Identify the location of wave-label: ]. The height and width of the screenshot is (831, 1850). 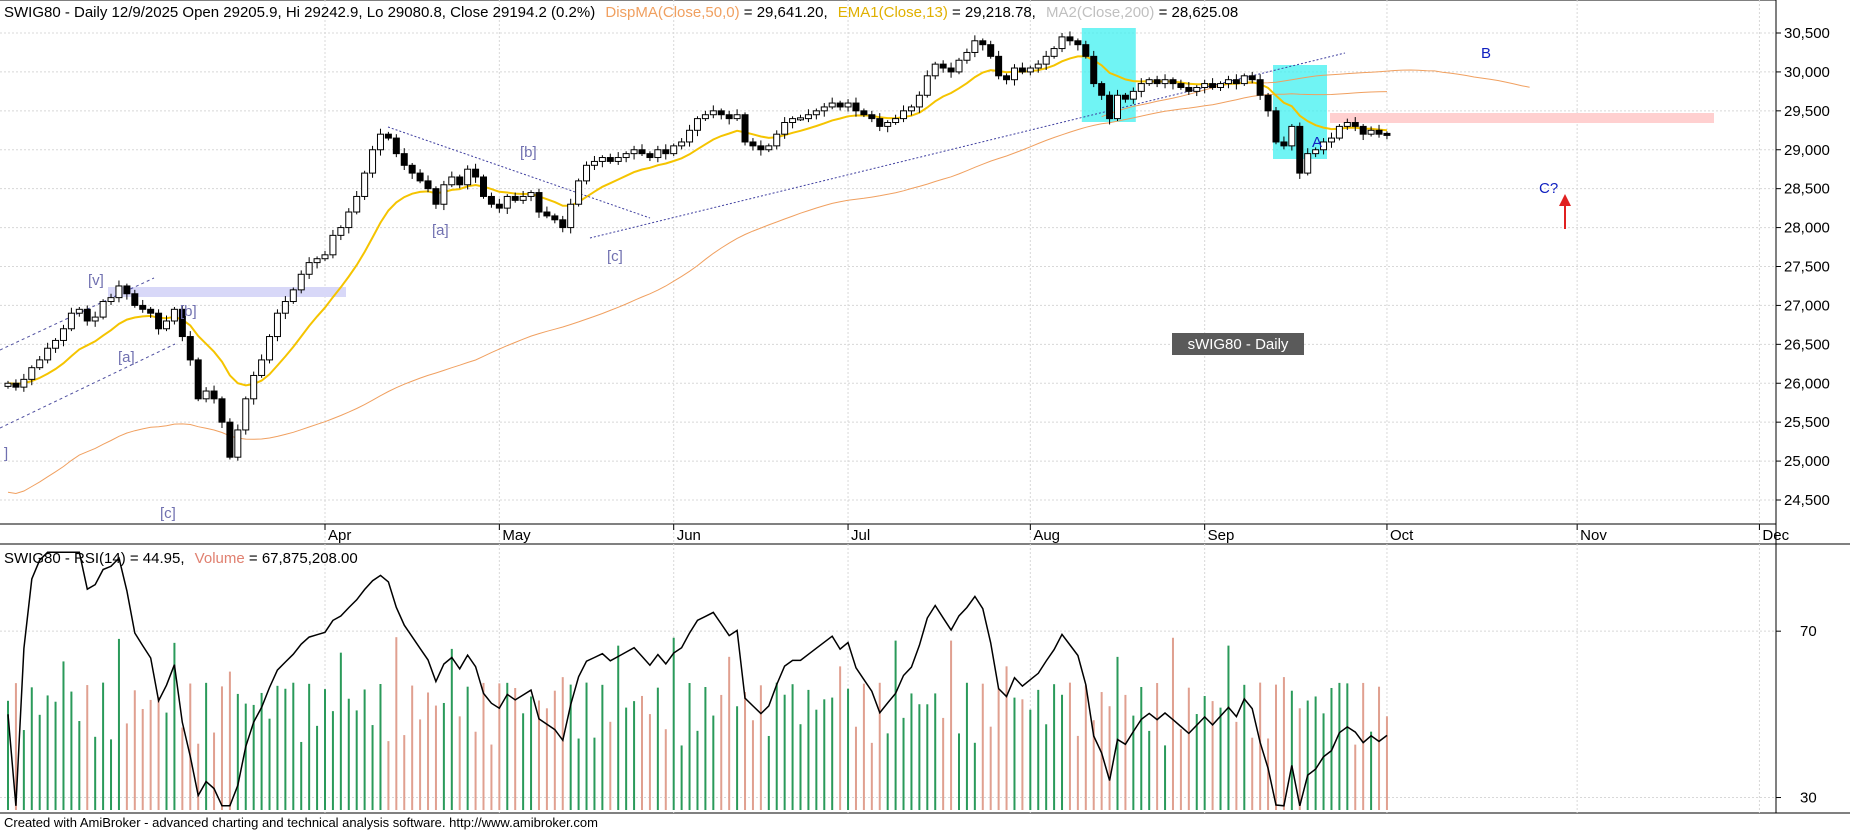
(6, 453).